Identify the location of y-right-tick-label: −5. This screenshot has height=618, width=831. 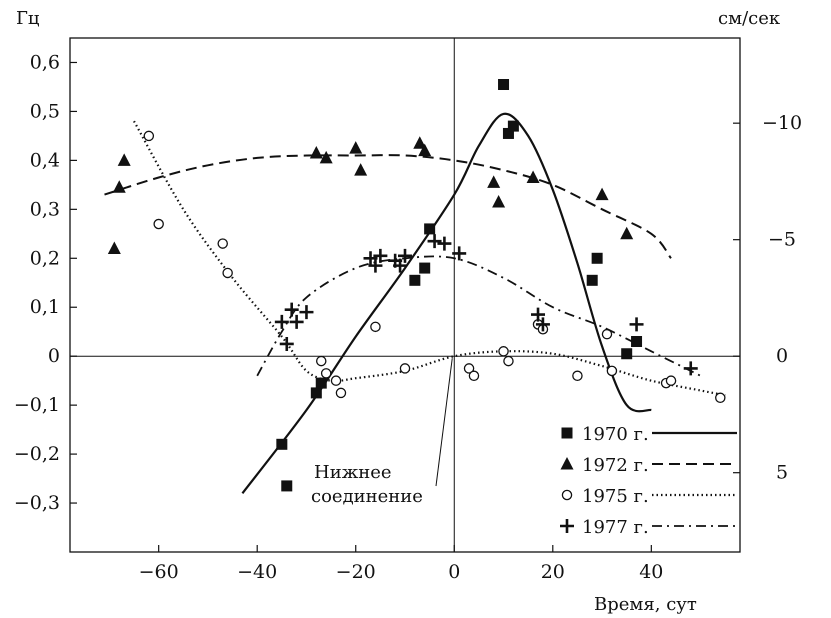
(782, 240).